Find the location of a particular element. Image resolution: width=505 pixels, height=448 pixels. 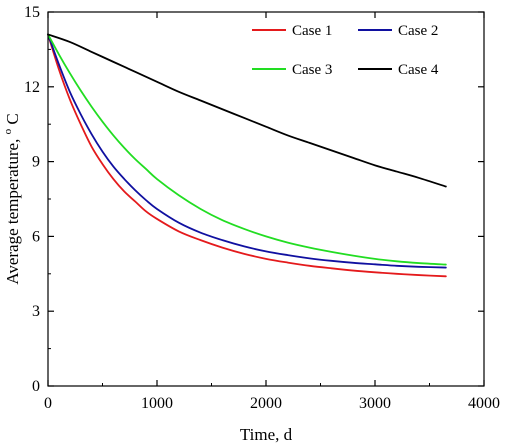

legend-label-case-3: Case 3 is located at coordinates (312, 70).